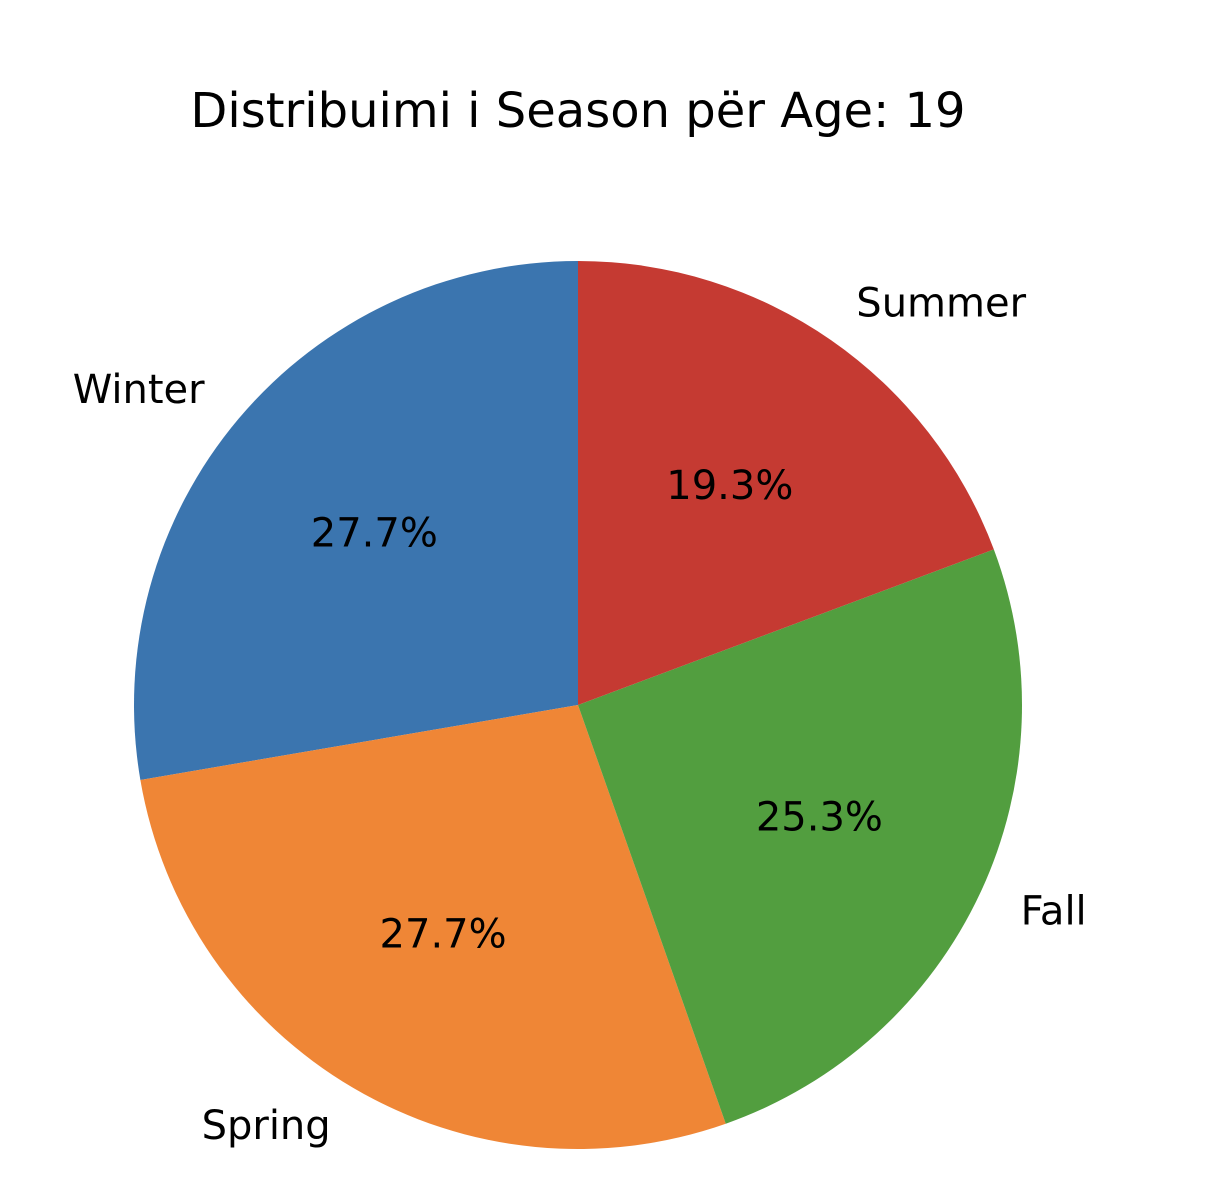 This screenshot has width=1218, height=1202. What do you see at coordinates (577, 111) in the screenshot?
I see `chart-title: Distribuimi i Season për Age: 19` at bounding box center [577, 111].